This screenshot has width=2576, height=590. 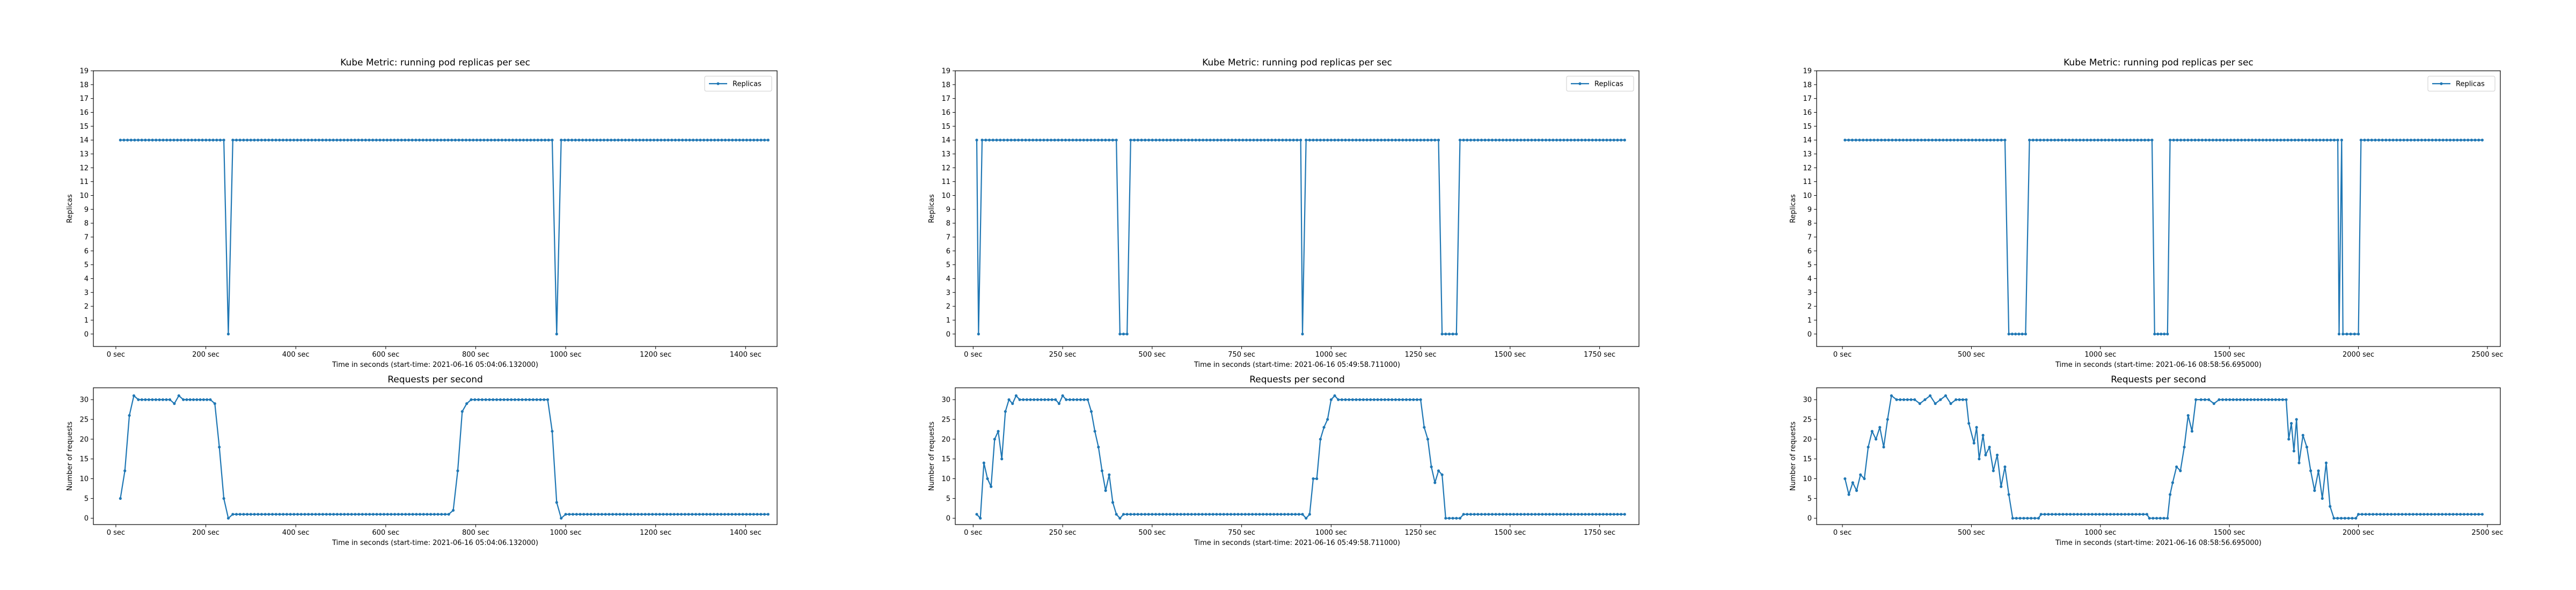 What do you see at coordinates (1809, 210) in the screenshot?
I see `y-tick-label: 9` at bounding box center [1809, 210].